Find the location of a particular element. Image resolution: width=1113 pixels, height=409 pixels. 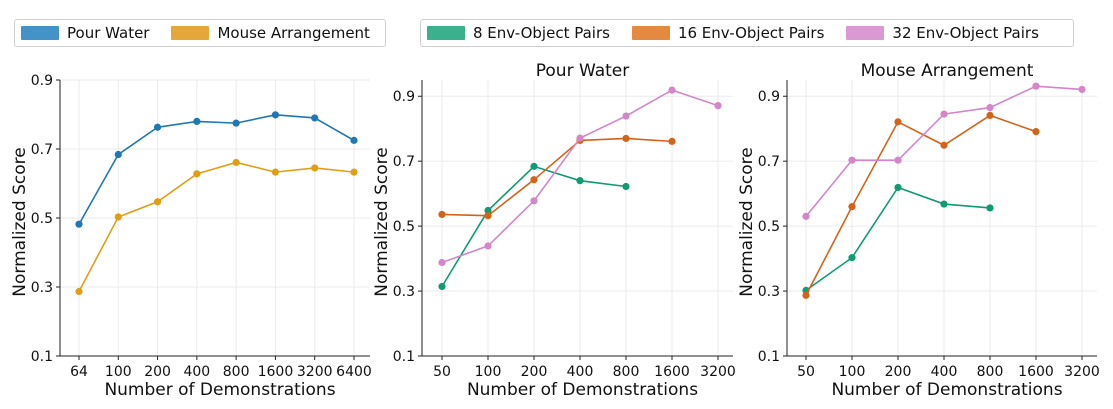

legend-item-pour-water: Pour Water is located at coordinates (85, 33).